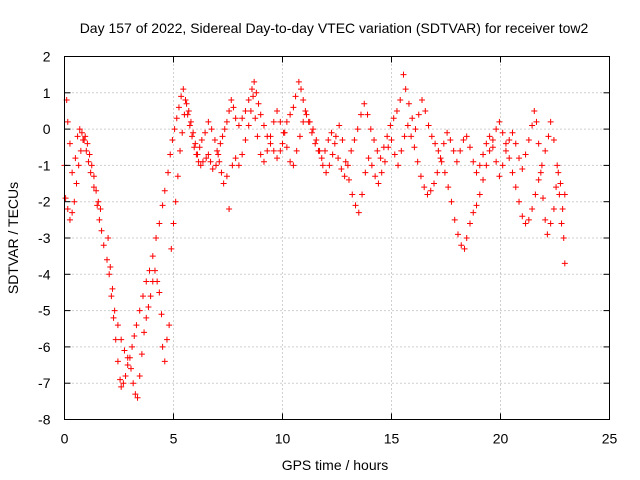  Describe the element at coordinates (44, 274) in the screenshot. I see `y-tick-label: -4` at that location.